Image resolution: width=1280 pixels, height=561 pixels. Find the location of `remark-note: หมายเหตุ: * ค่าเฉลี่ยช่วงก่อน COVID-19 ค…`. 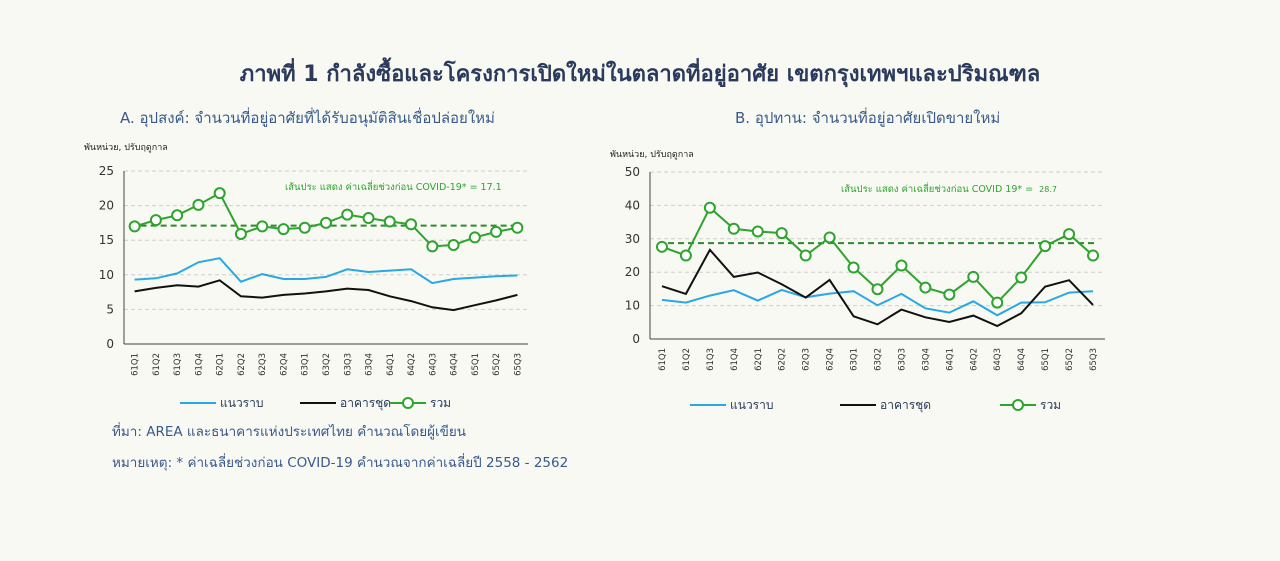

remark-note: หมายเหตุ: * ค่าเฉลี่ยช่วงก่อน COVID-19 ค… is located at coordinates (340, 463).